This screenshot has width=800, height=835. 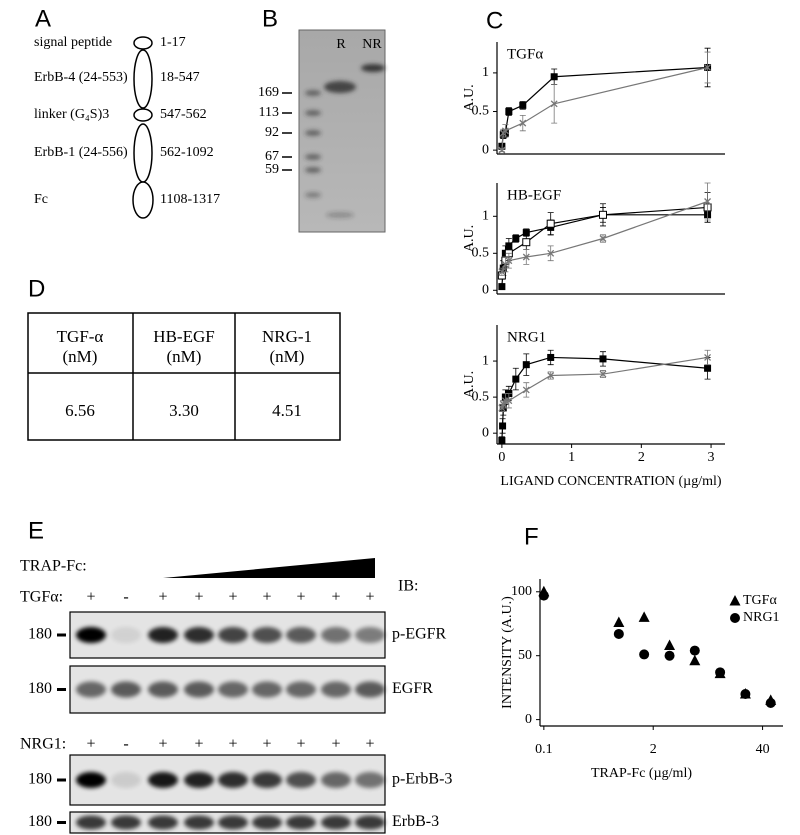 What do you see at coordinates (272, 169) in the screenshot?
I see `mw-label: 59` at bounding box center [272, 169].